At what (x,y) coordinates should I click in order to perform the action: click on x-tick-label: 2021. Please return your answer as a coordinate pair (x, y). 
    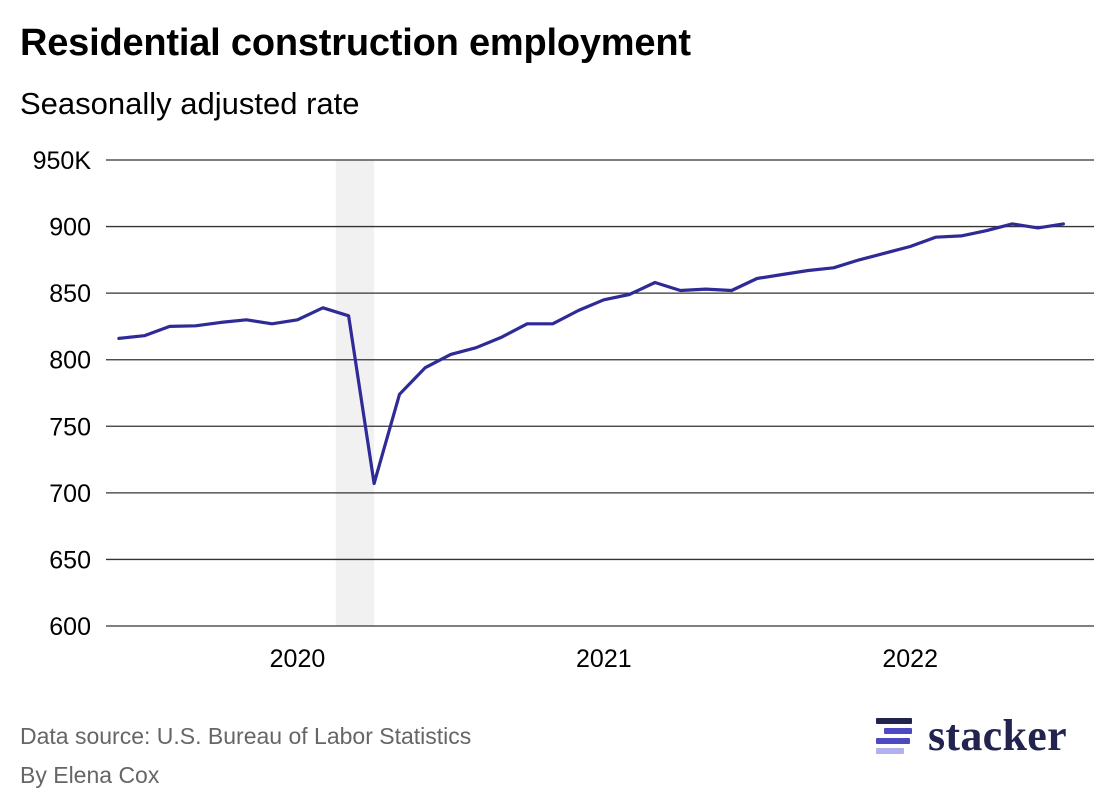
    Looking at the image, I should click on (604, 659).